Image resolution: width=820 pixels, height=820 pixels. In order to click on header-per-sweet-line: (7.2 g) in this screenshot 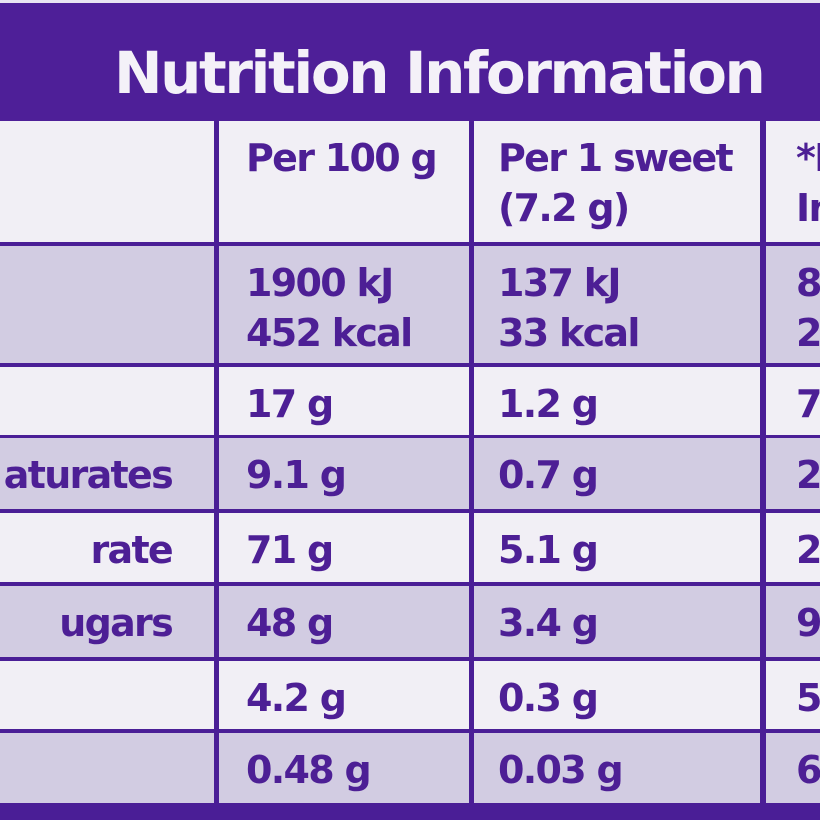, I will do `click(564, 208)`.